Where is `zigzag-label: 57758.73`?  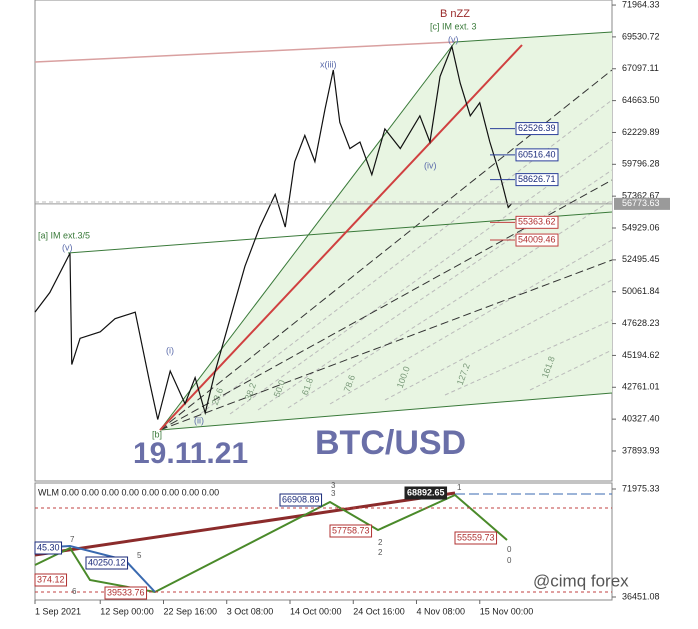 zigzag-label: 57758.73 is located at coordinates (351, 530).